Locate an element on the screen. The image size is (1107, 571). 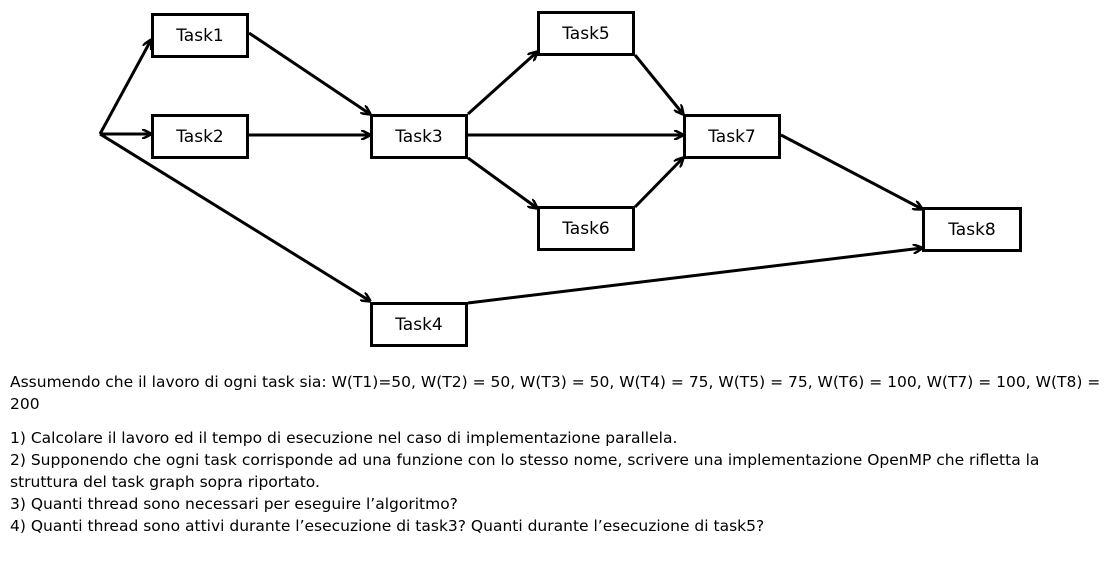
task8-label: Task8 is located at coordinates (972, 229).